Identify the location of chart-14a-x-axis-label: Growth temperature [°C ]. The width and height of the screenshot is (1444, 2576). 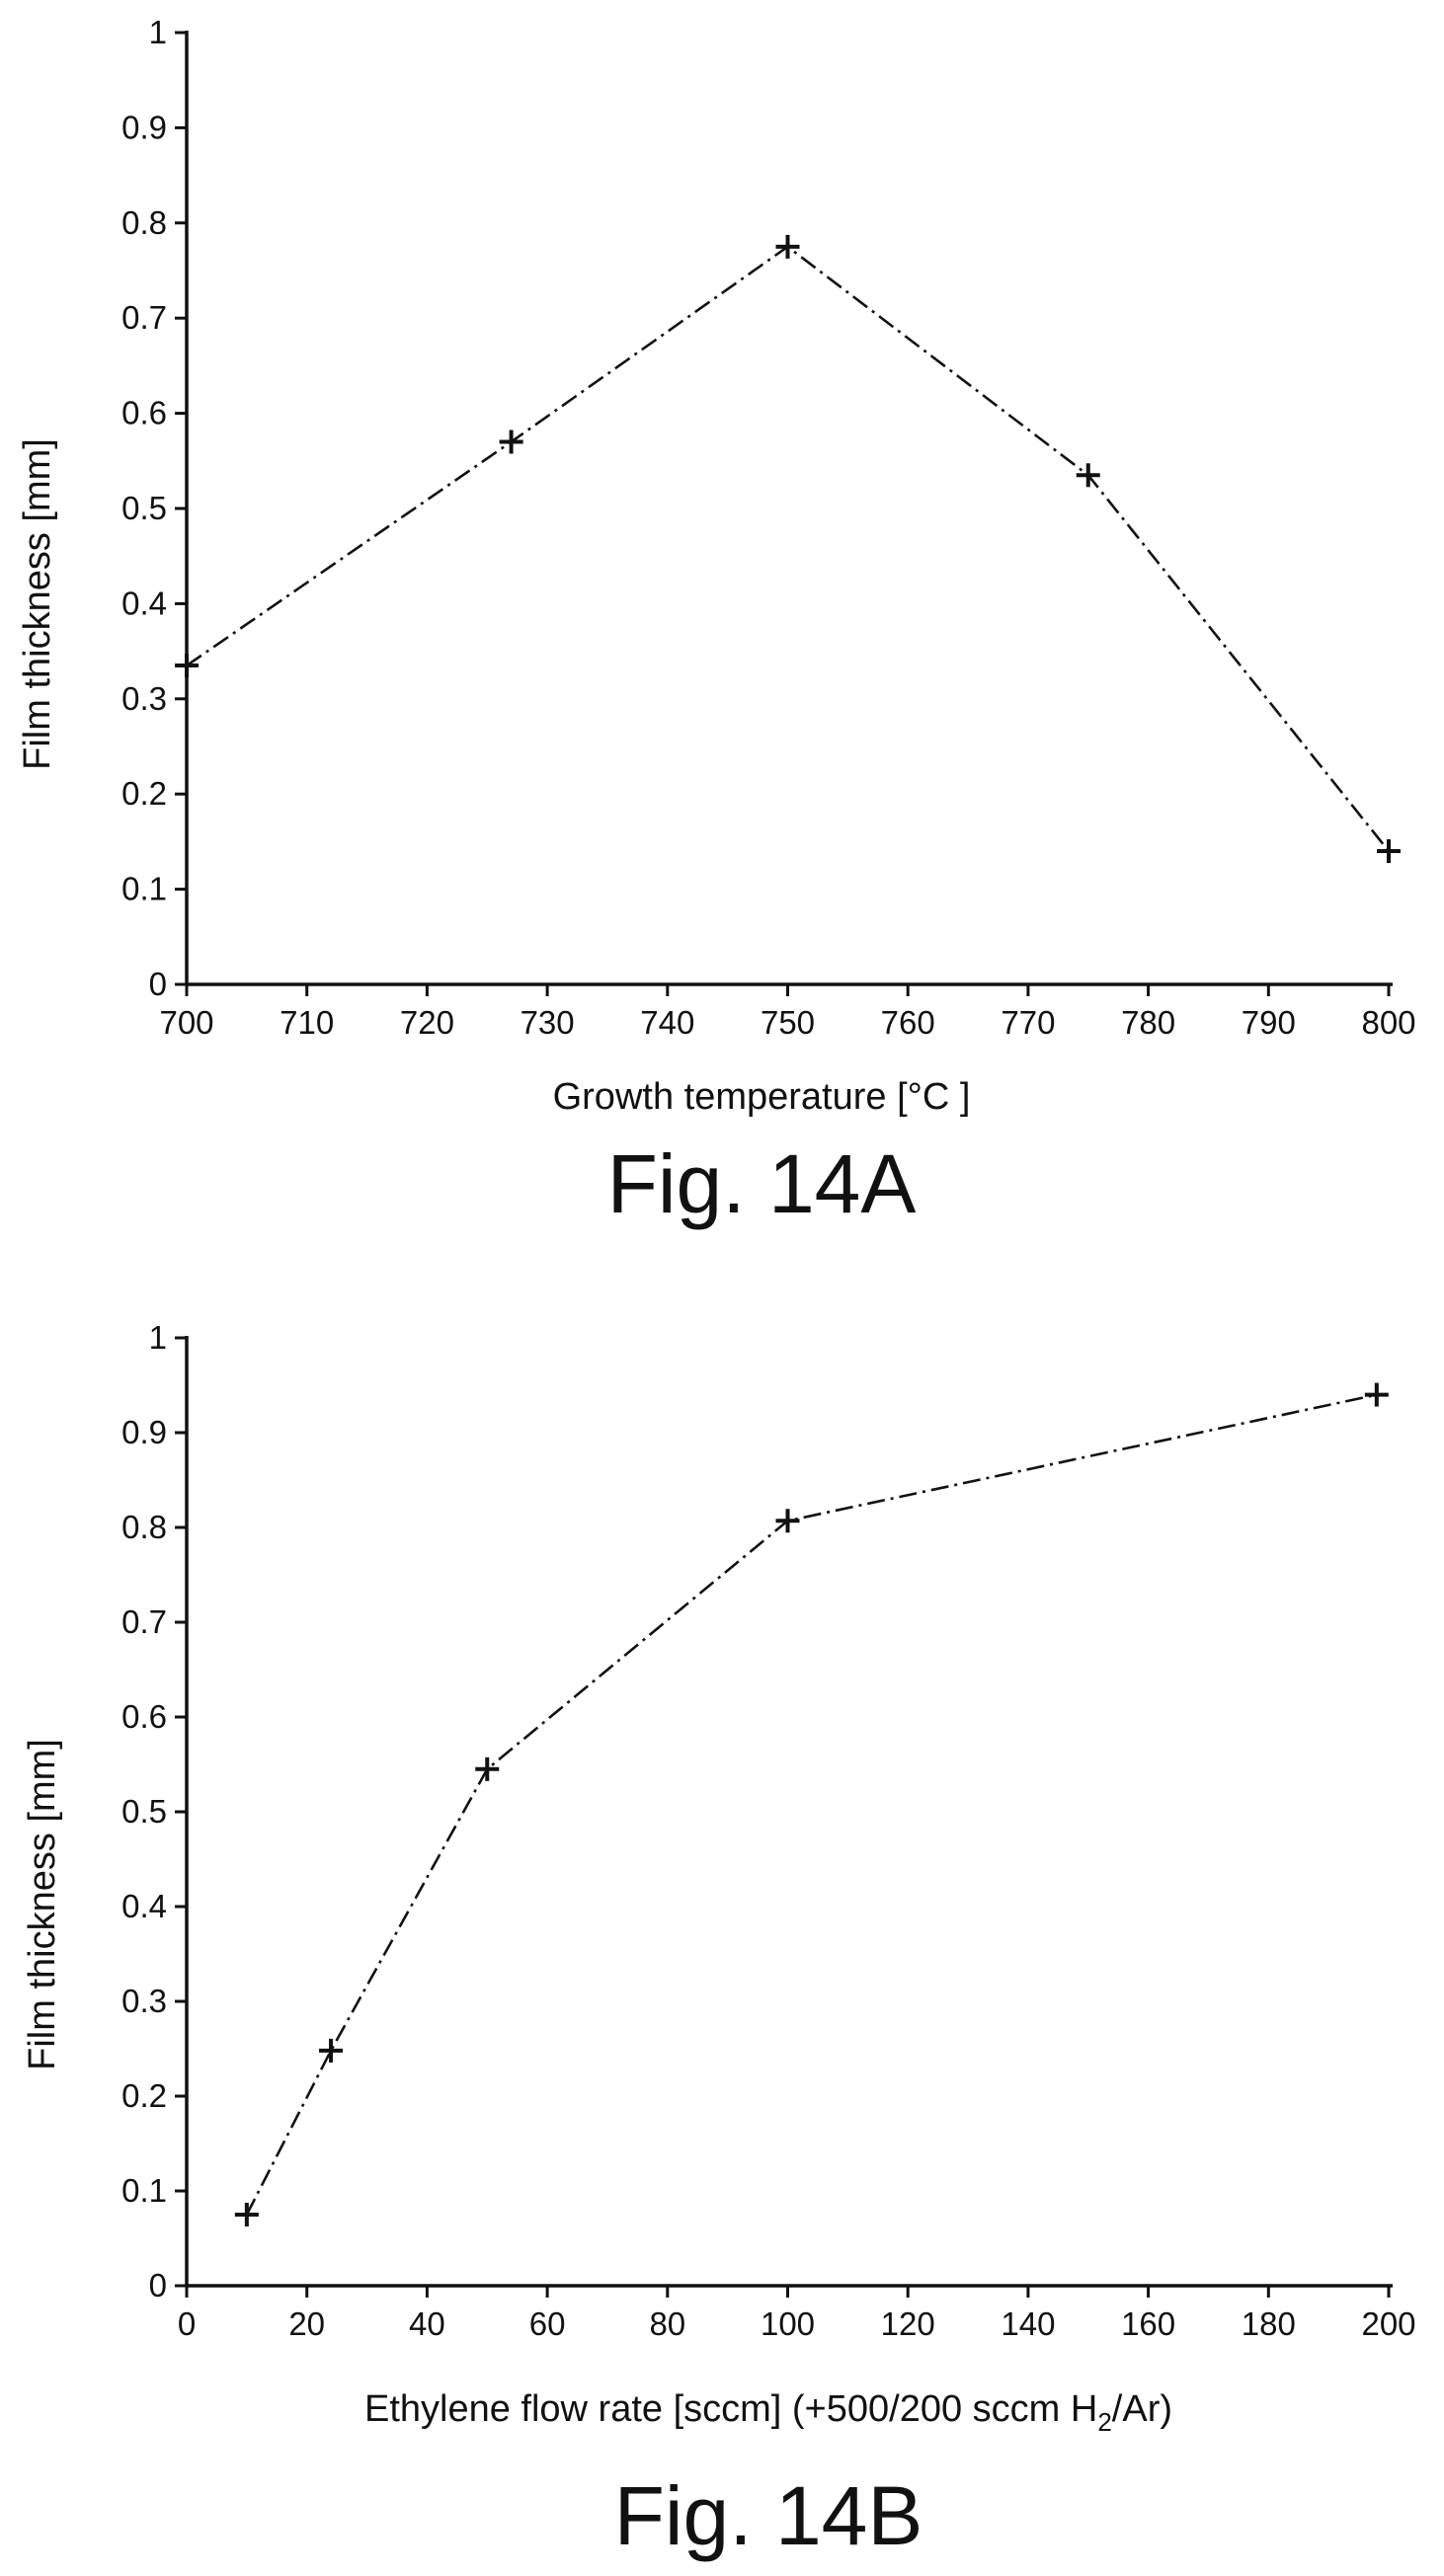
(762, 1097).